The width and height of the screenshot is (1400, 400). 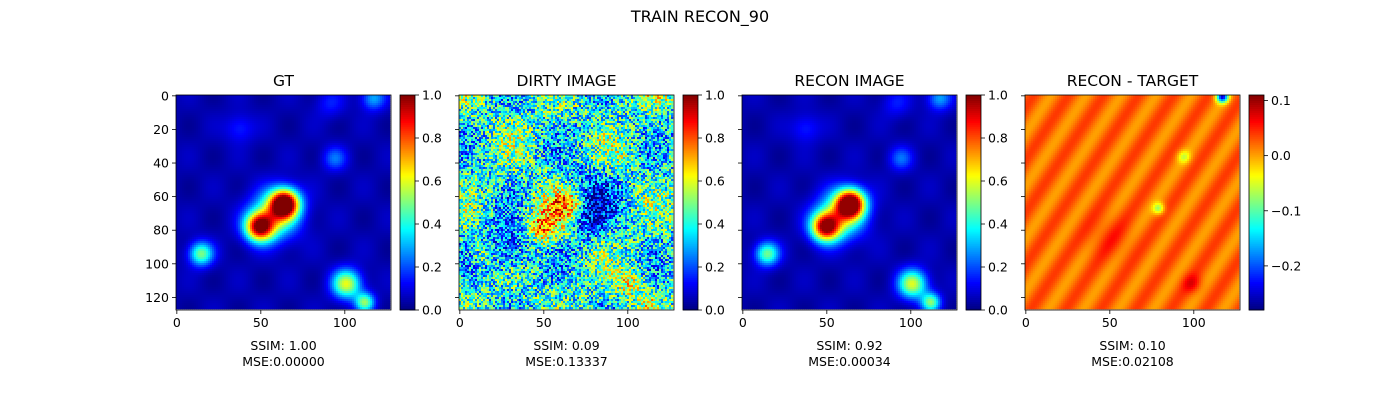 I want to click on y-tick-label: 100, so click(x=157, y=263).